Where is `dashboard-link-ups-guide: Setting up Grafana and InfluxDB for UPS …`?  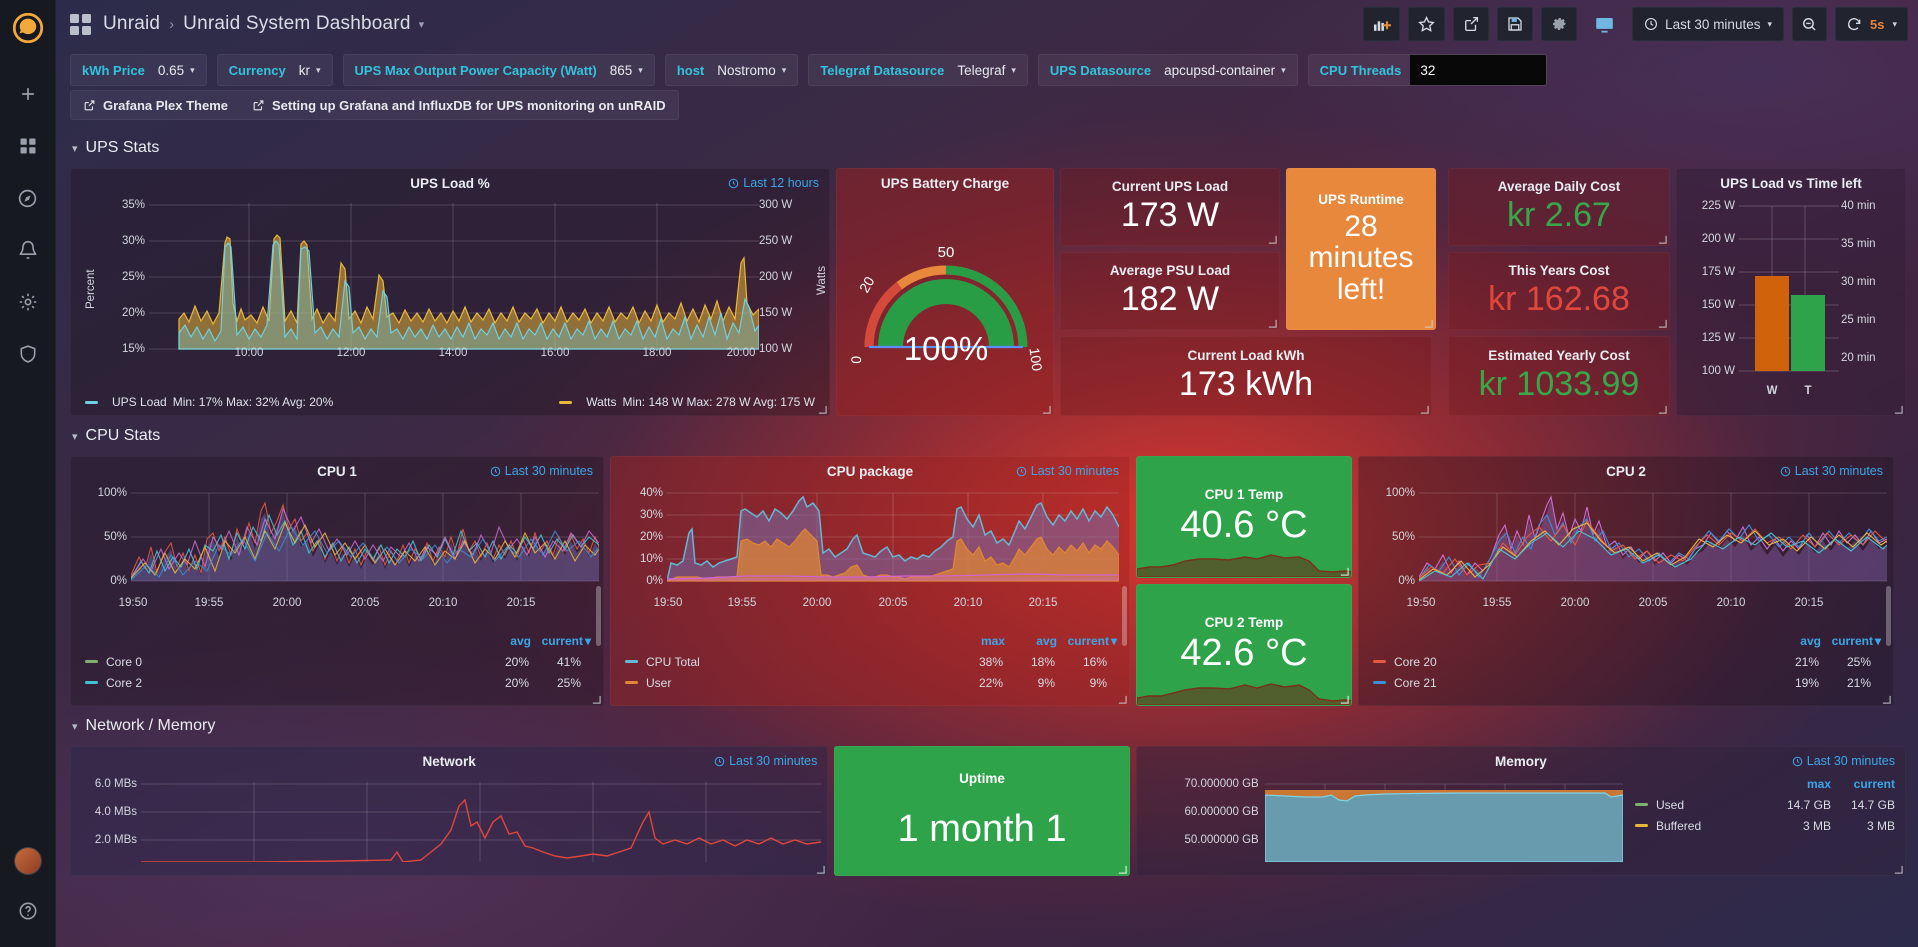 dashboard-link-ups-guide: Setting up Grafana and InfluxDB for UPS … is located at coordinates (459, 105).